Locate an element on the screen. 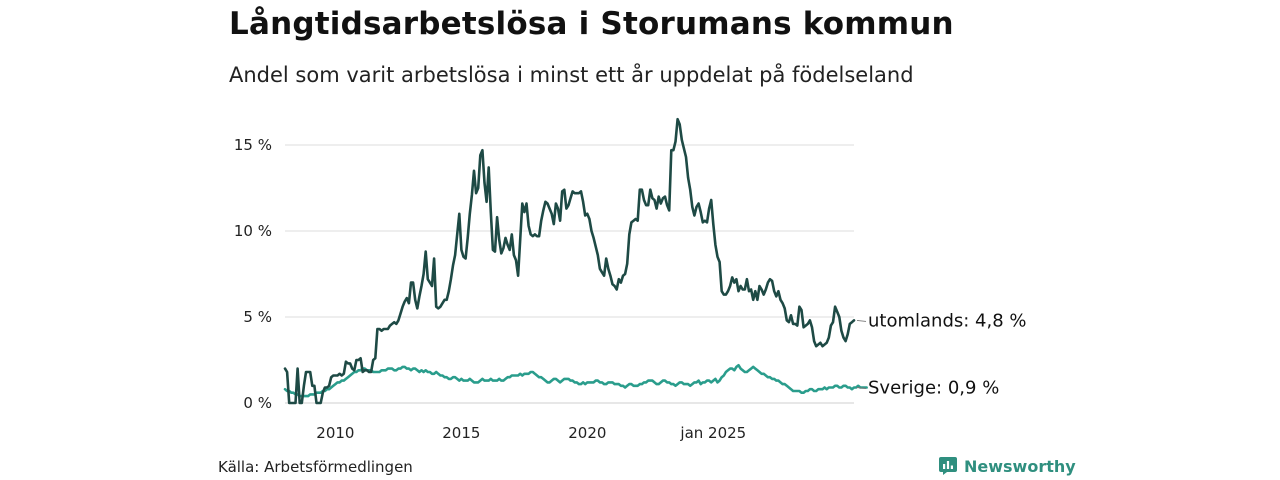 The width and height of the screenshot is (1280, 480). y-tick-label: 10 % is located at coordinates (253, 231).